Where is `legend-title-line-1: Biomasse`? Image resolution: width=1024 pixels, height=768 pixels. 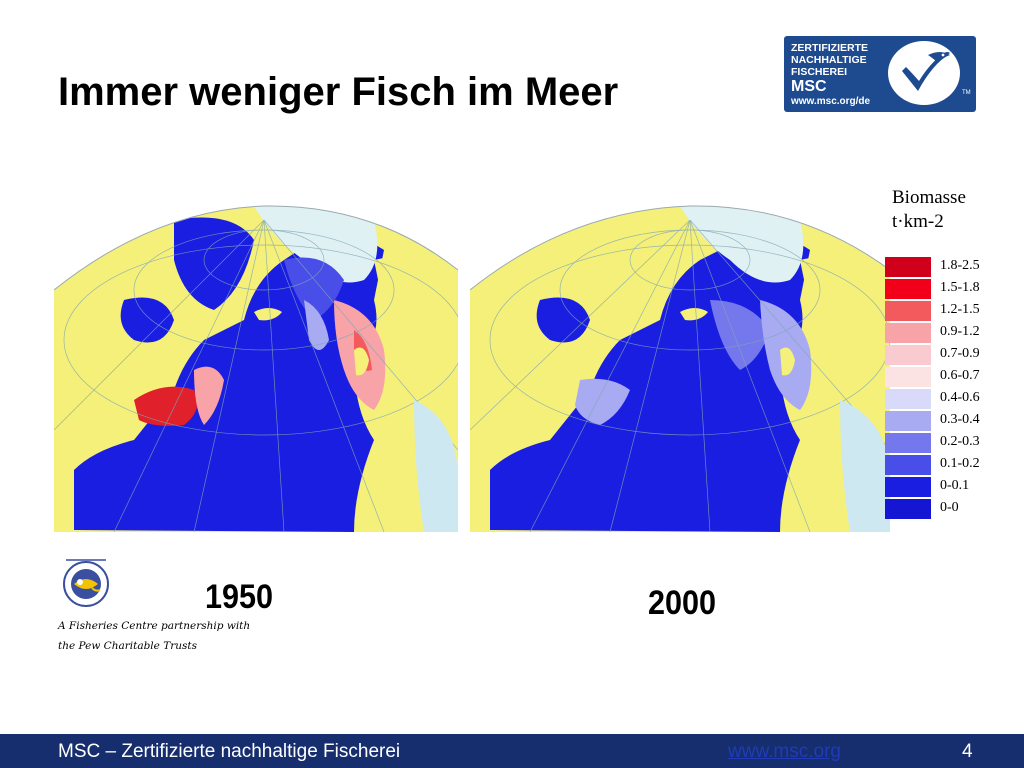 legend-title-line-1: Biomasse is located at coordinates (929, 197).